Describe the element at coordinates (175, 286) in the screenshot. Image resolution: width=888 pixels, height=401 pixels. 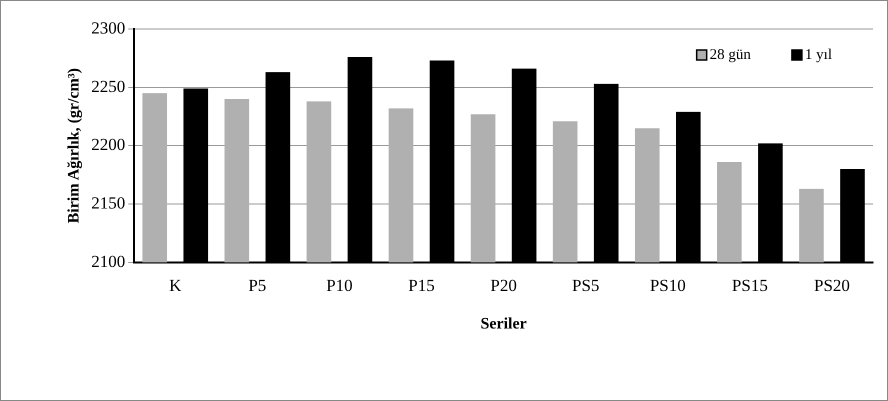
I see `x-tick-label: K` at that location.